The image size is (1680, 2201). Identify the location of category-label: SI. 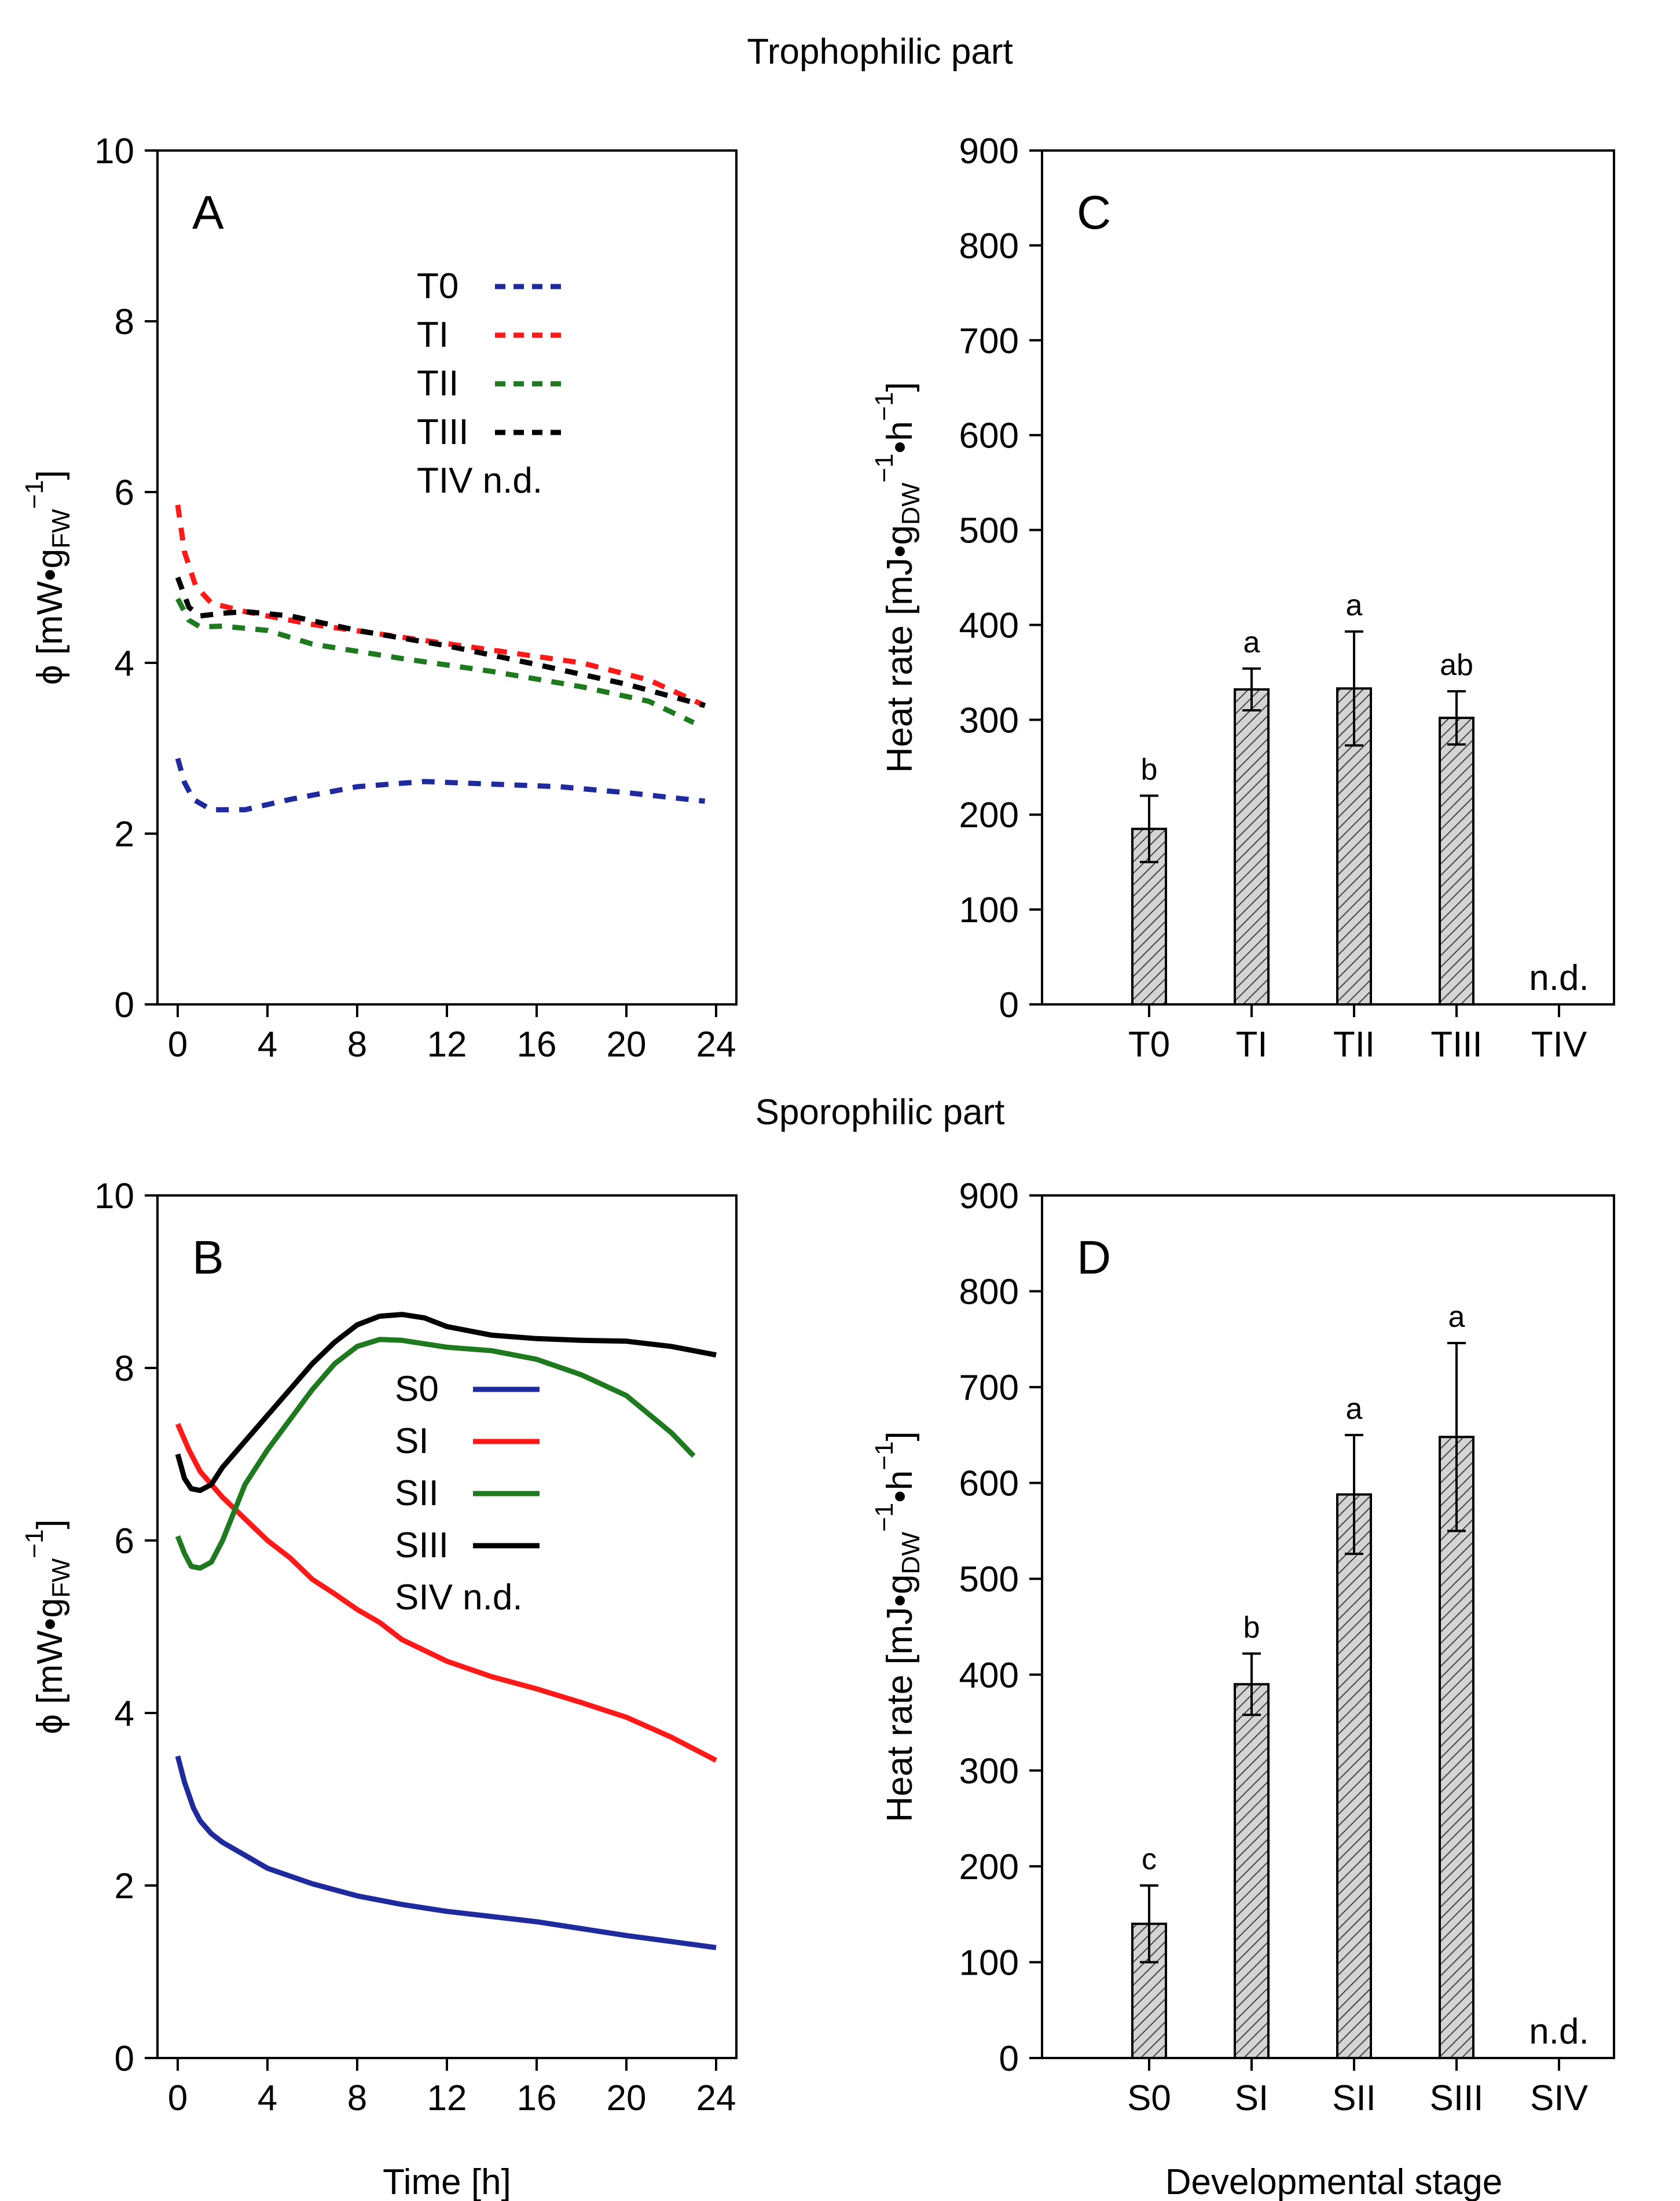
(1252, 2098).